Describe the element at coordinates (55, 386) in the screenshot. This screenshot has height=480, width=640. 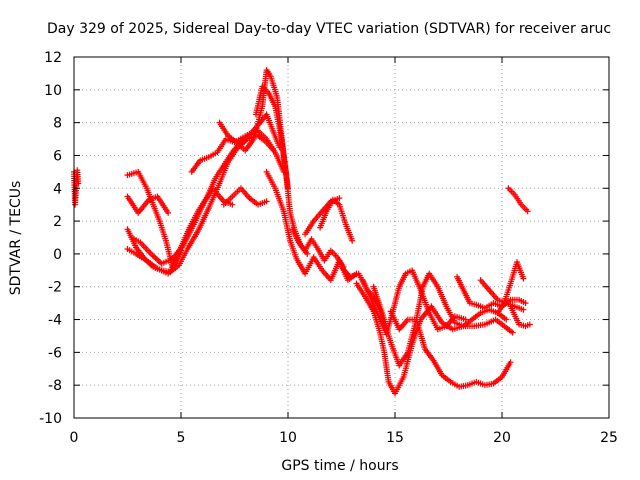
I see `y-tick-label: -8` at that location.